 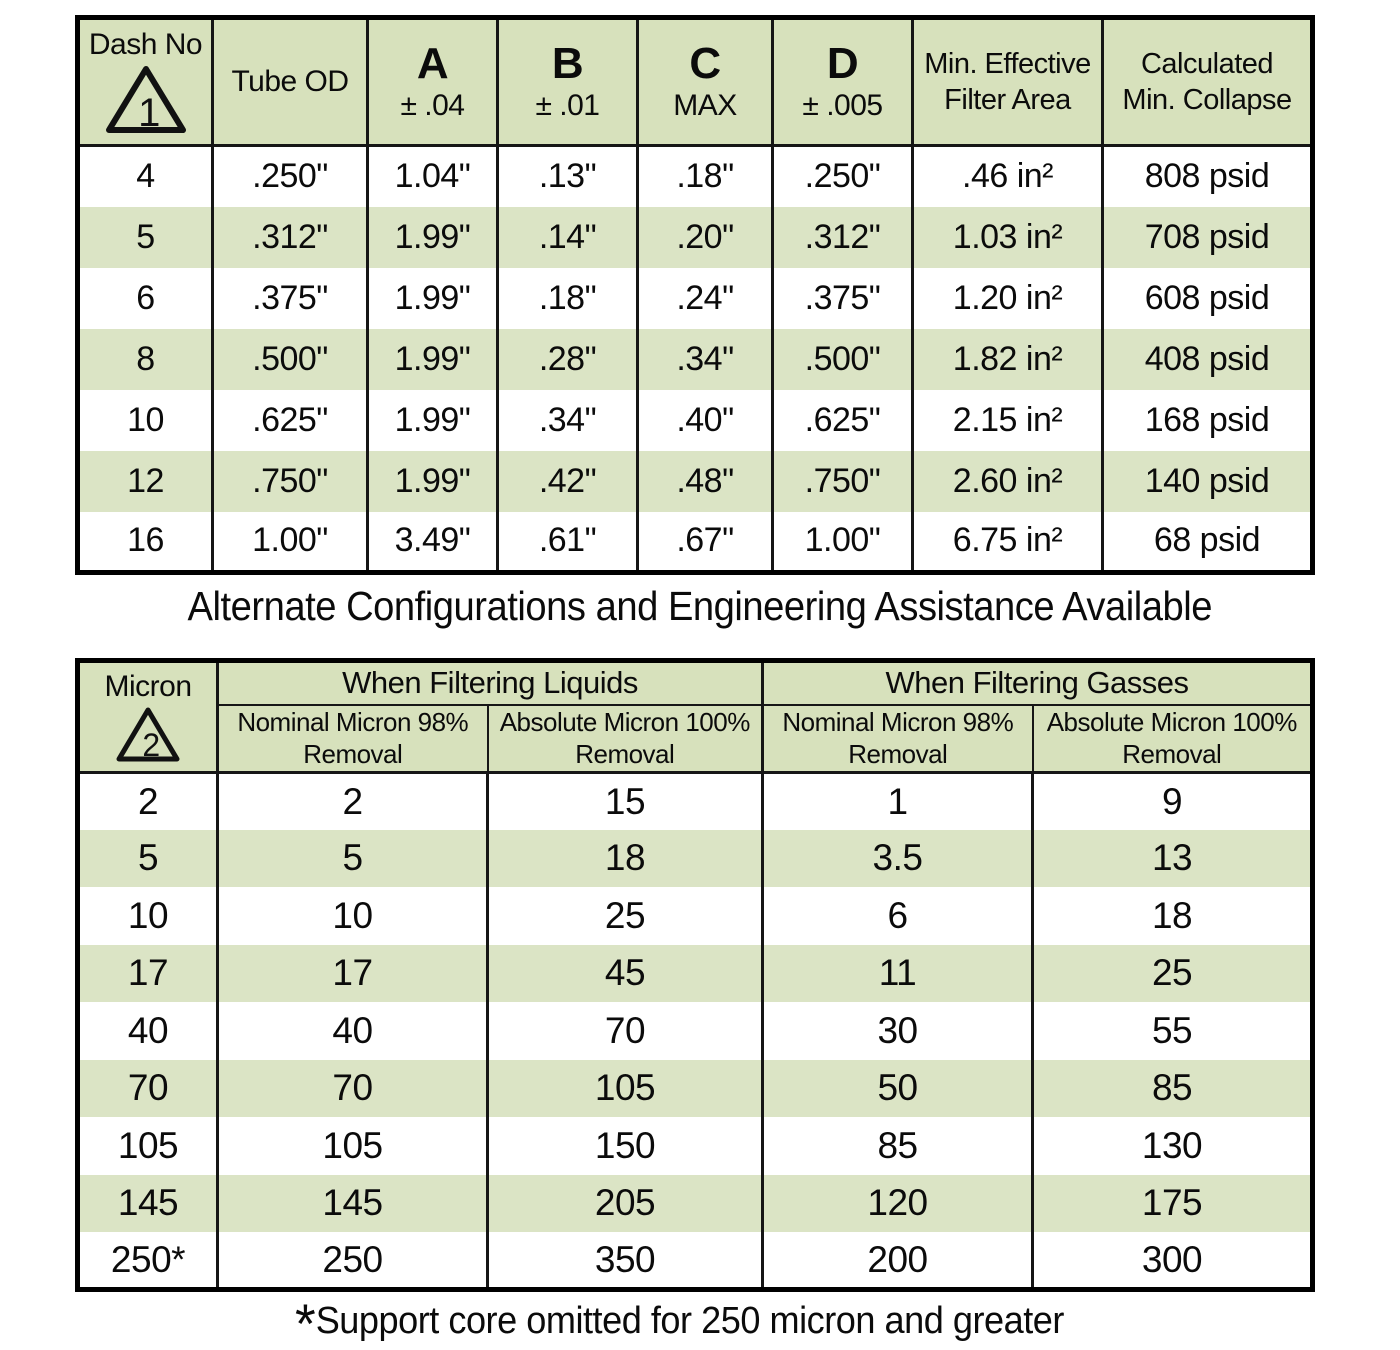 I want to click on cell: .61", so click(x=567, y=542).